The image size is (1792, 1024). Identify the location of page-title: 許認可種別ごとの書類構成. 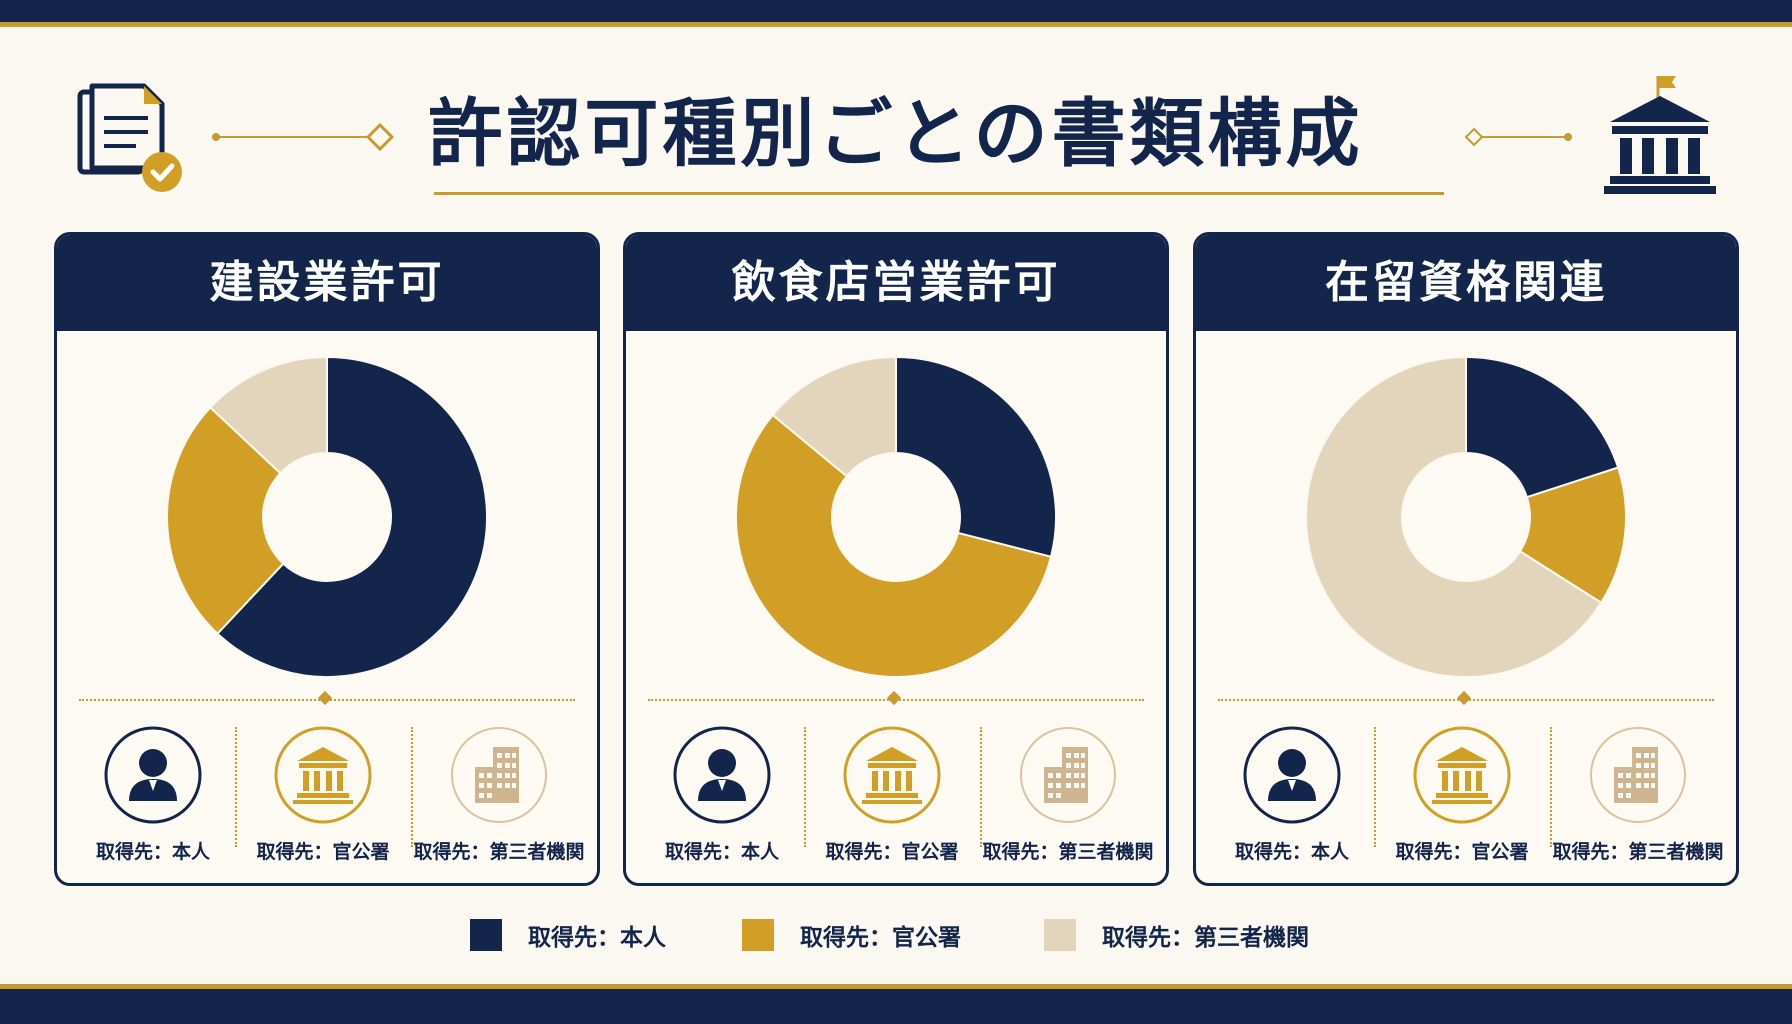
(896, 134).